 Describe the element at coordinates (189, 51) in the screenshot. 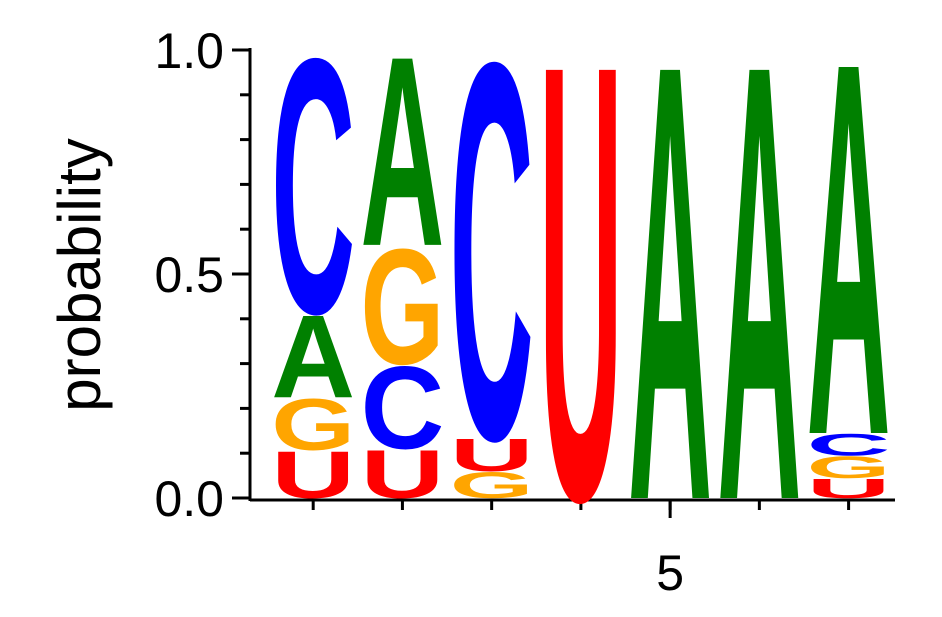

I see `y-tick-label: 1.0` at that location.